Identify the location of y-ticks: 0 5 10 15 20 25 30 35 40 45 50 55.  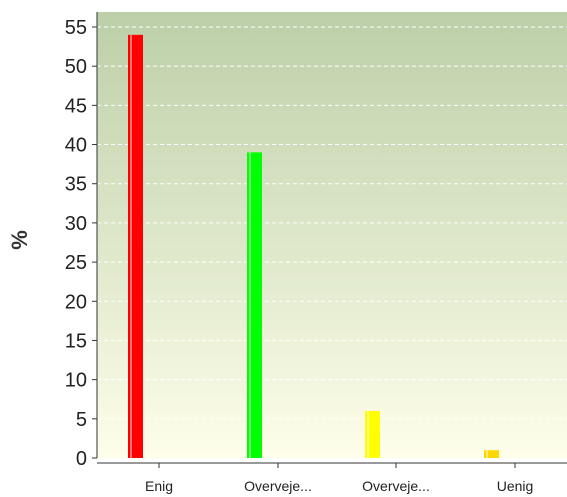
(81, 243).